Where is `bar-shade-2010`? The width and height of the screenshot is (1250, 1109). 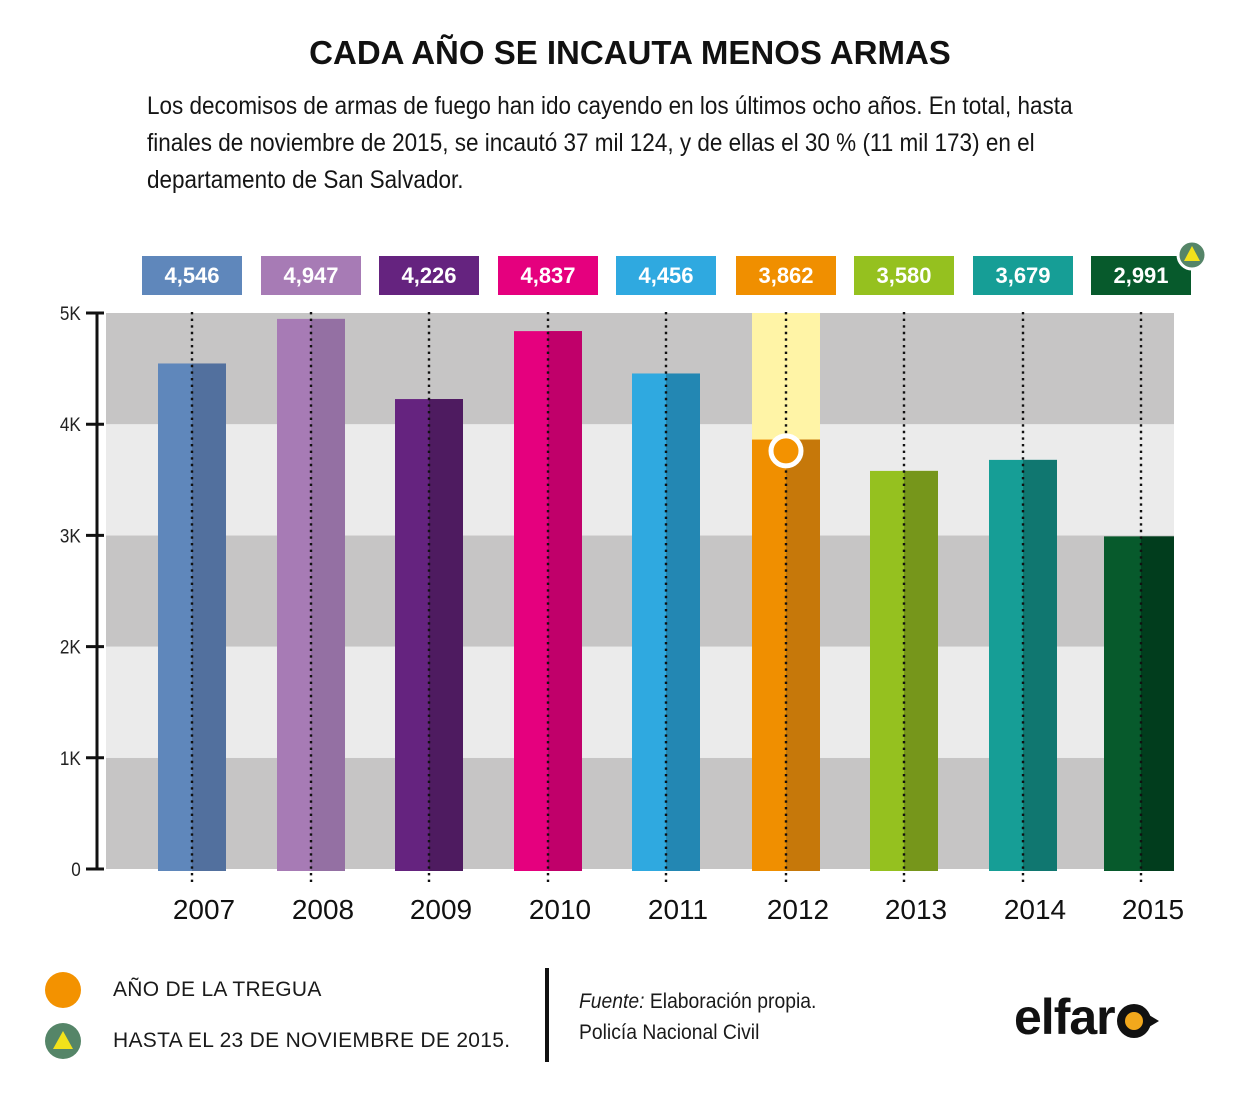
bar-shade-2010 is located at coordinates (565, 601).